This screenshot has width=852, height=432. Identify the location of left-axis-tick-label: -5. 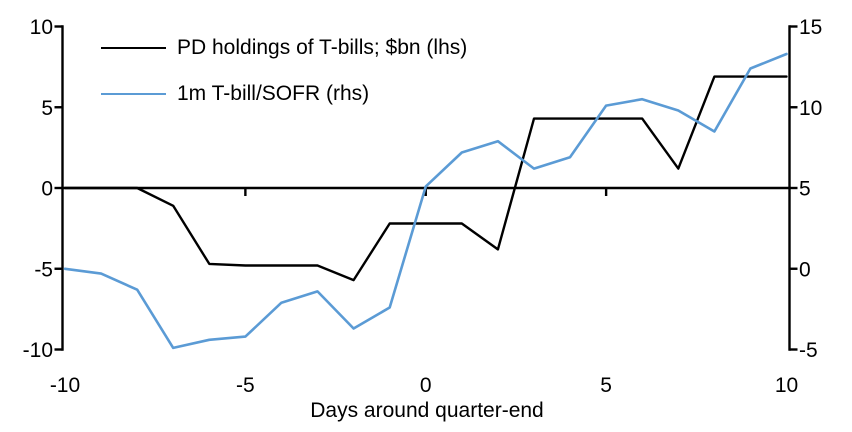
(43, 269).